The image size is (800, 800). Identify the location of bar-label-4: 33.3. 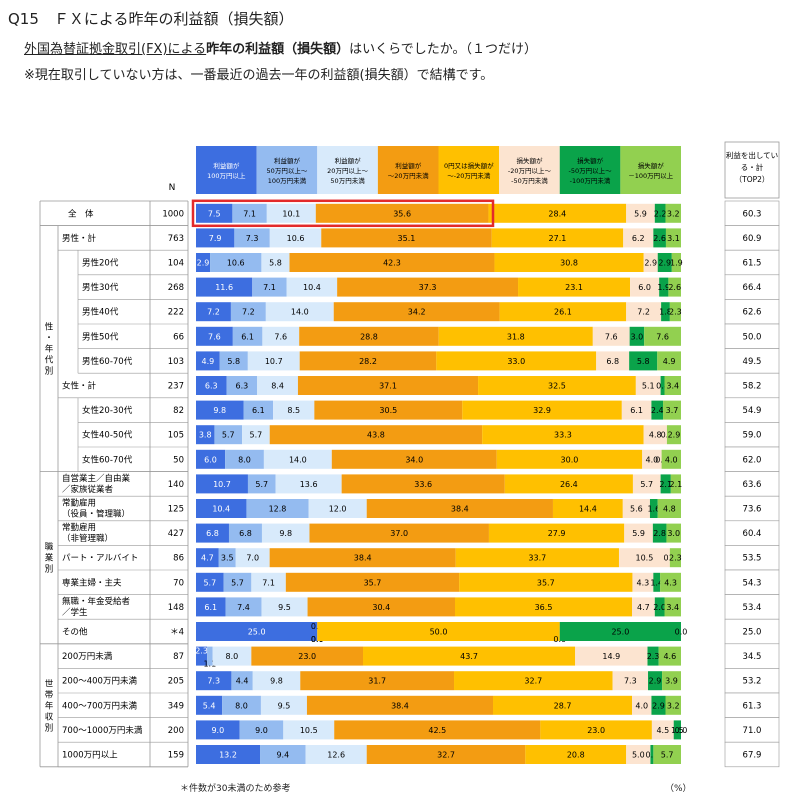
(563, 435).